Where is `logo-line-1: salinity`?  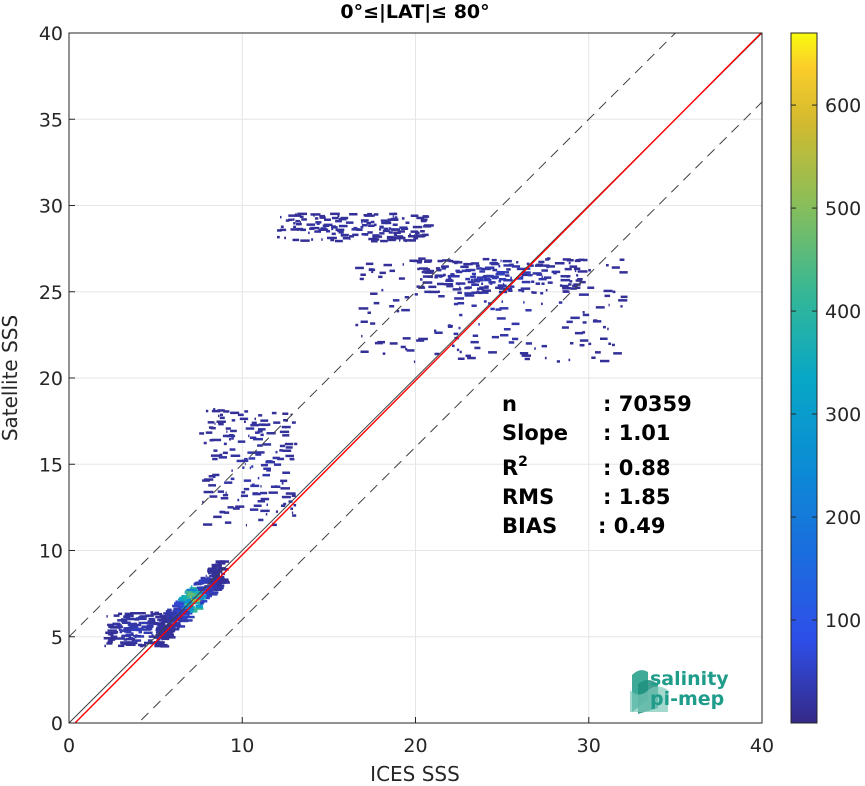
logo-line-1: salinity is located at coordinates (689, 679).